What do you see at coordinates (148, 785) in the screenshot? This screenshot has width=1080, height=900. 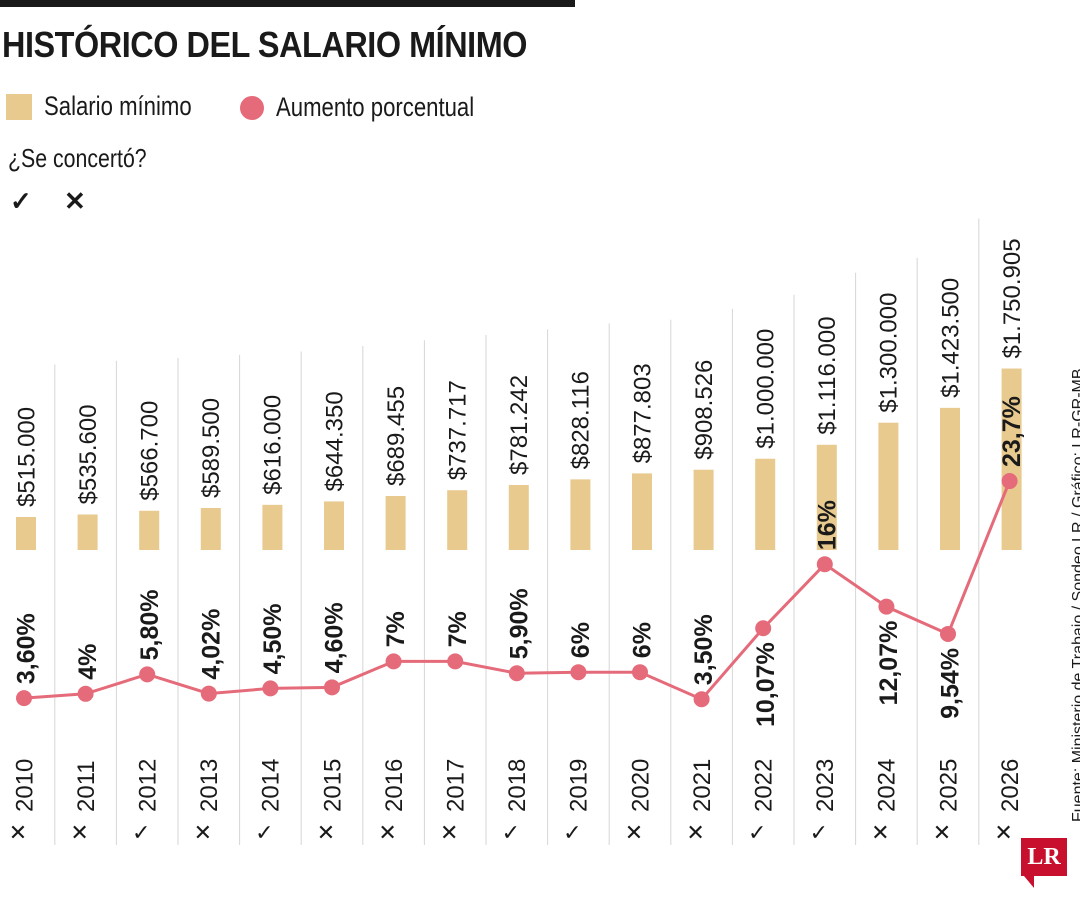 I see `year-label: 2012` at bounding box center [148, 785].